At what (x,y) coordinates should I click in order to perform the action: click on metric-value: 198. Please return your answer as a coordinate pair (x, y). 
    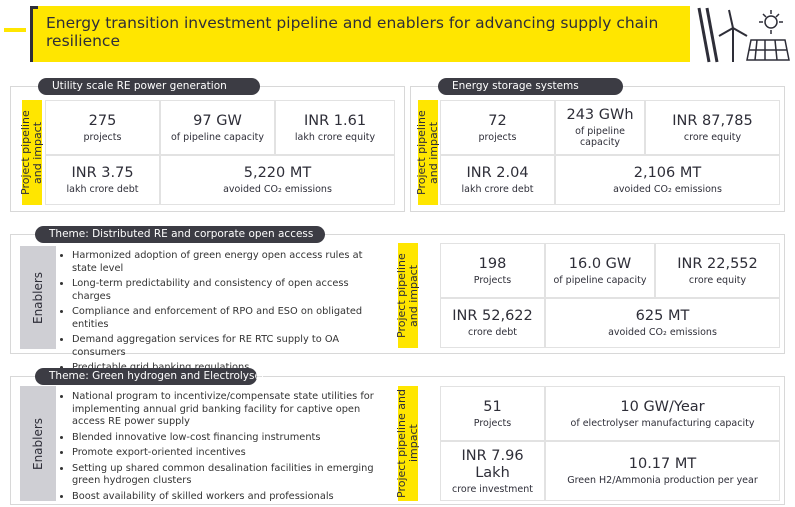
    Looking at the image, I should click on (492, 263).